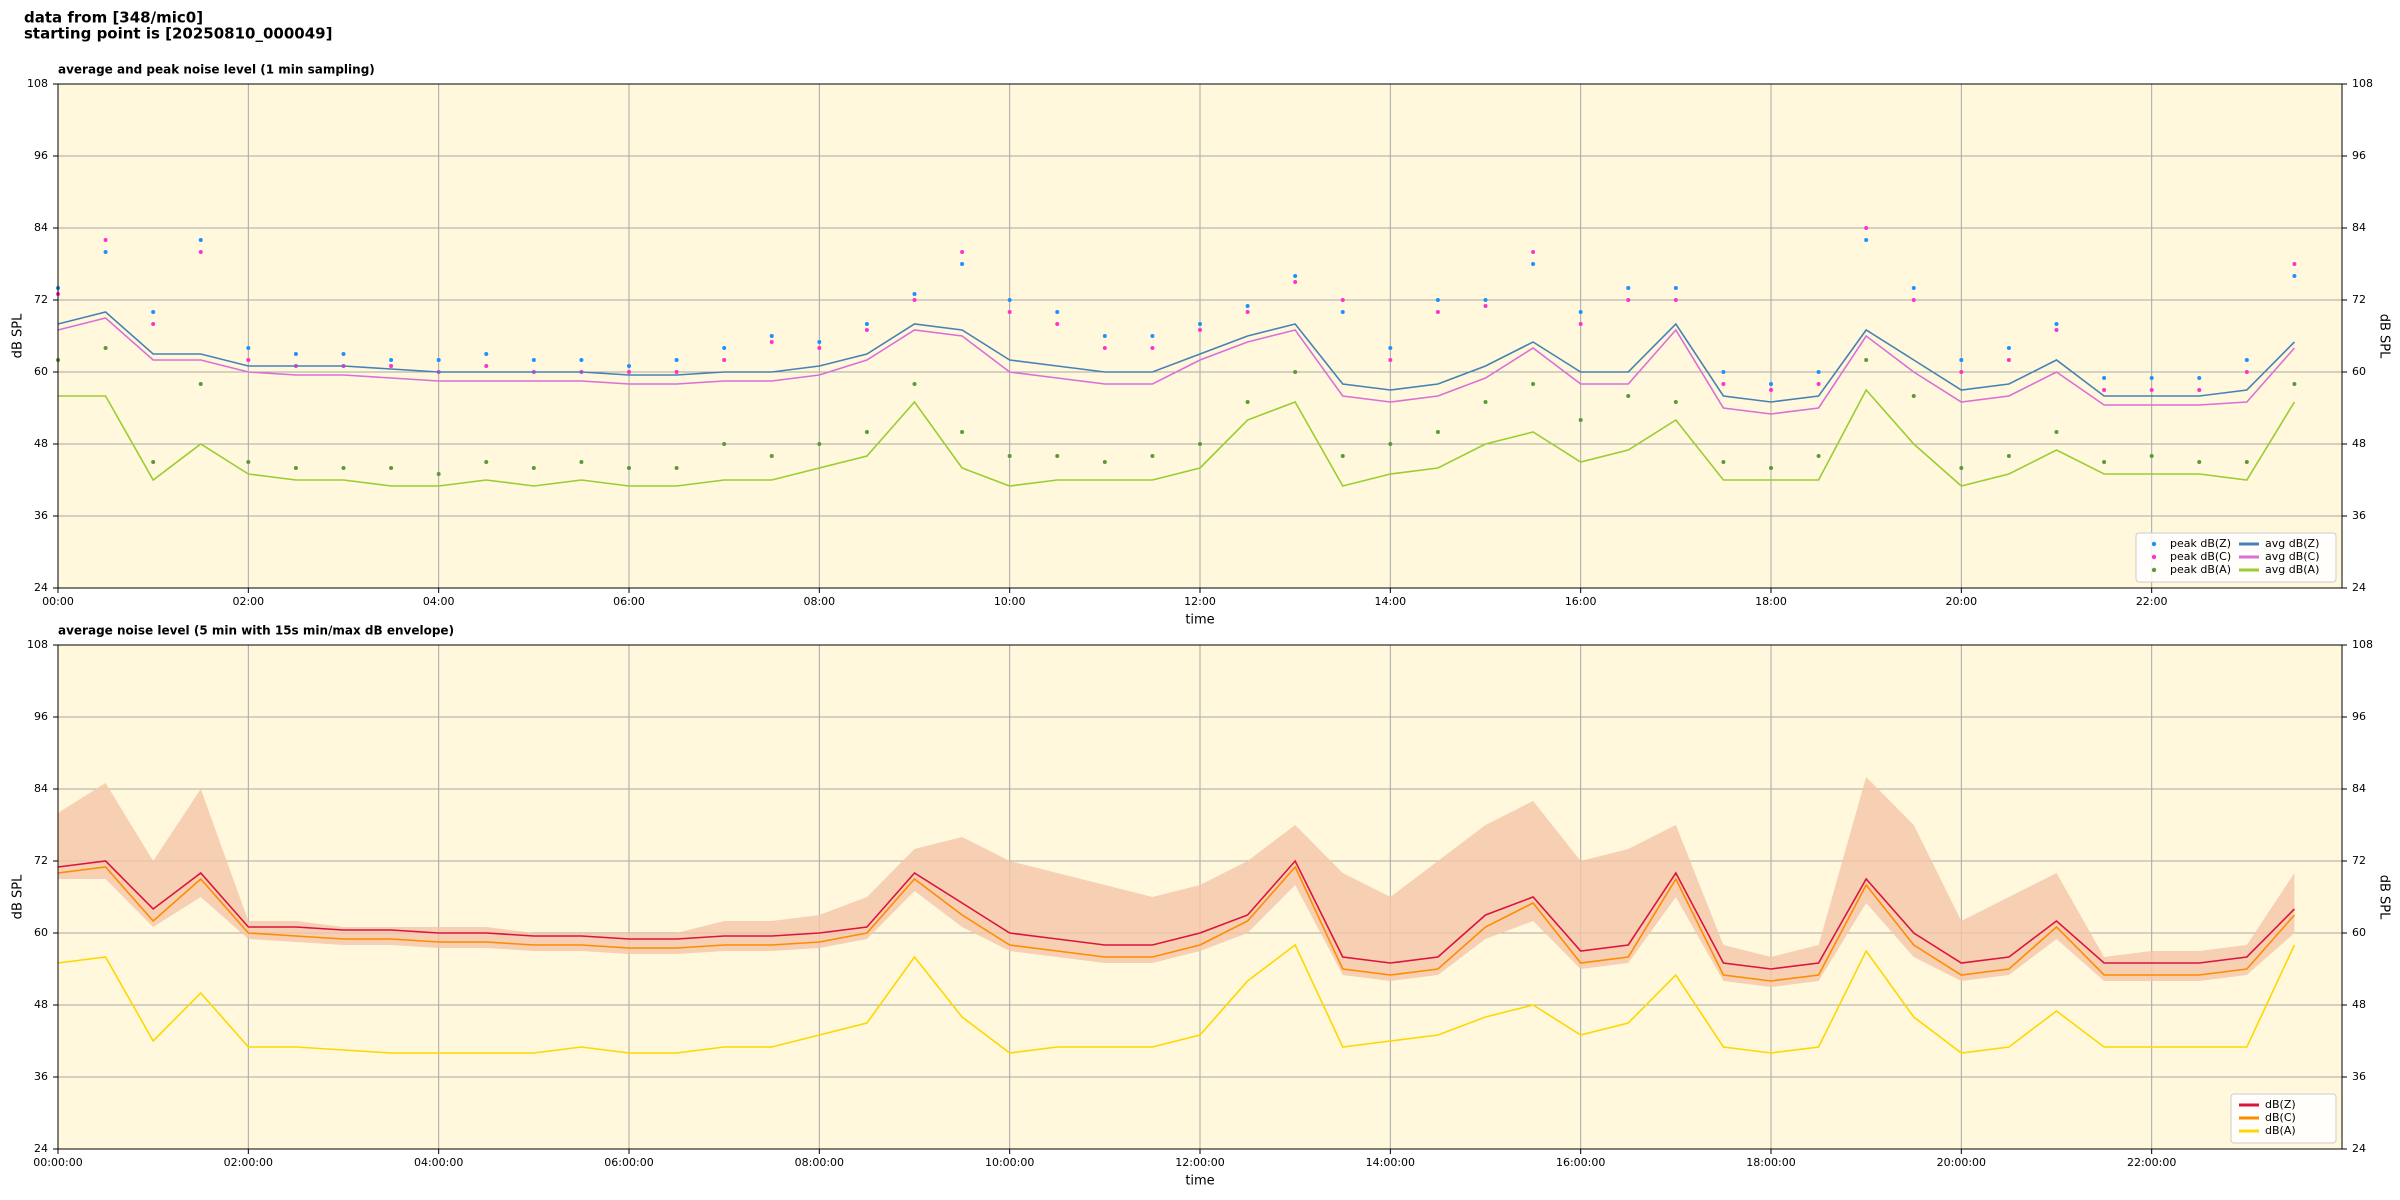 This screenshot has height=1200, width=2400. Describe the element at coordinates (248, 601) in the screenshot. I see `x-tick-label: 02:00` at that location.